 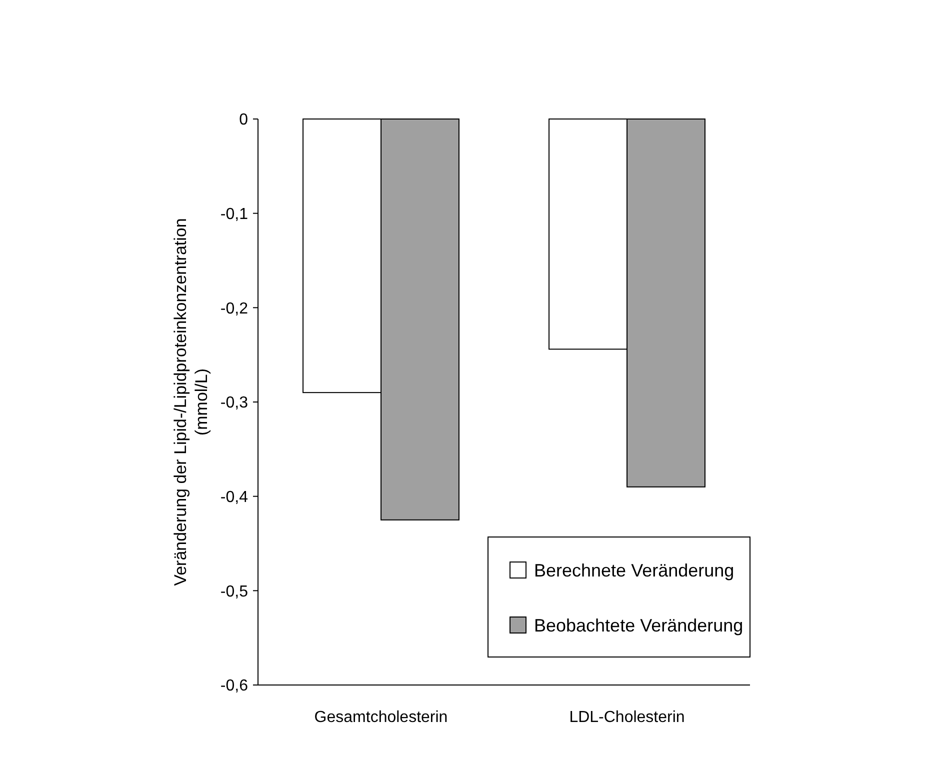 I want to click on y-tick-label: -0,1, so click(x=234, y=214).